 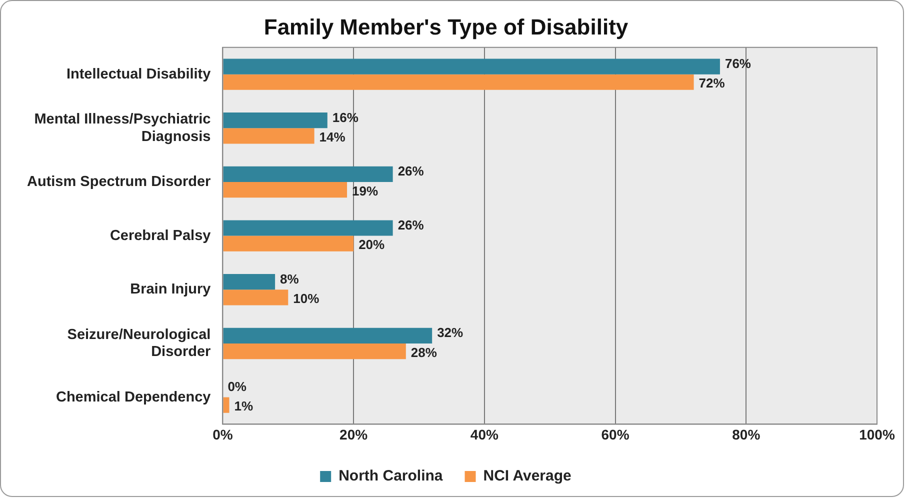 What do you see at coordinates (133, 397) in the screenshot?
I see `y-tick-label: Chemical Dependency` at bounding box center [133, 397].